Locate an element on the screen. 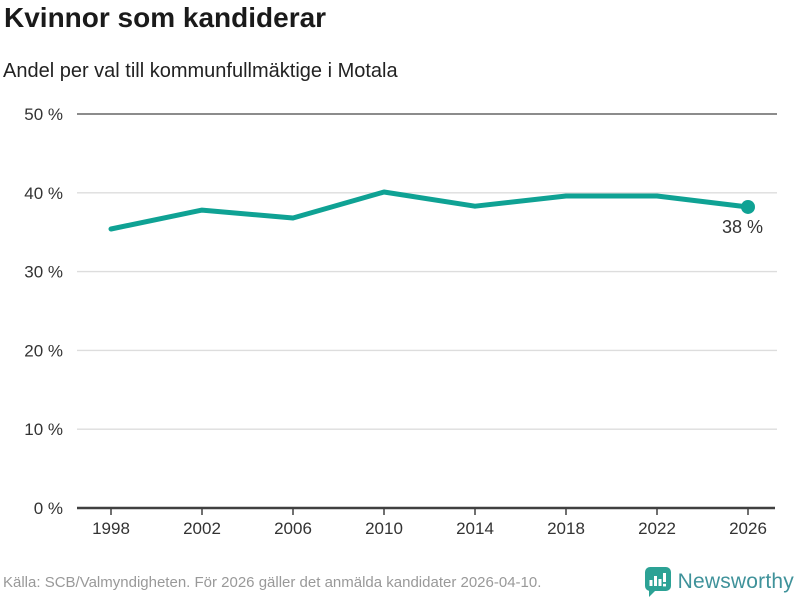 Image resolution: width=800 pixels, height=600 pixels. y-tick-label-40: 40 % is located at coordinates (43, 193).